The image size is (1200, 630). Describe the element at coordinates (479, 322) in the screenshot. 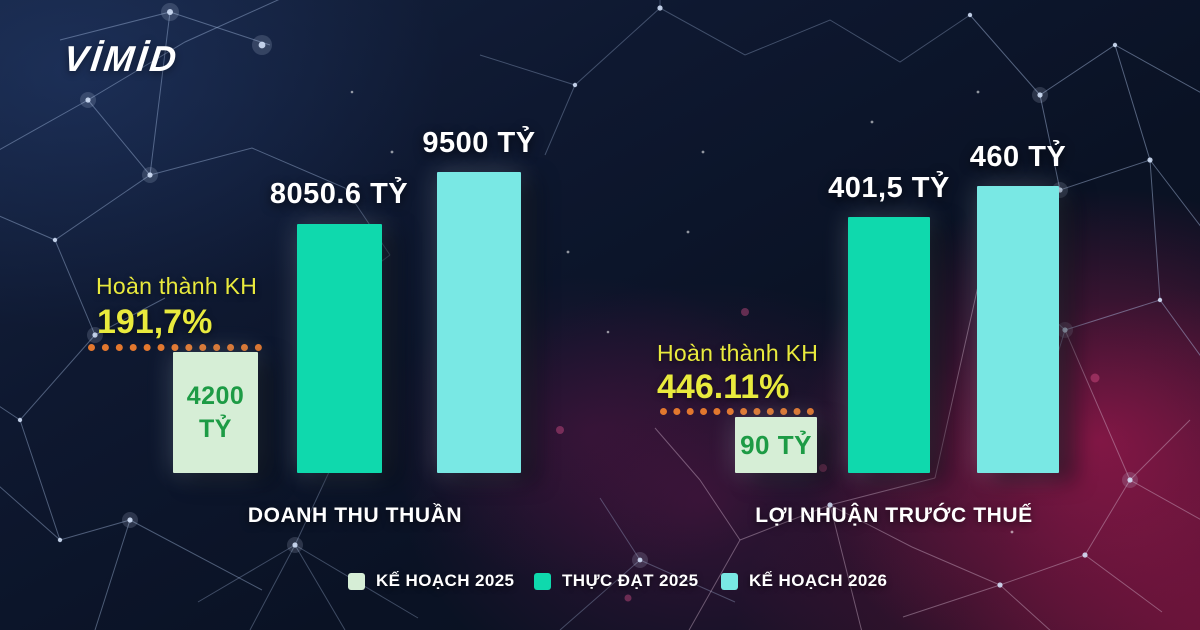

I see `bar-revenue-plan-2026` at that location.